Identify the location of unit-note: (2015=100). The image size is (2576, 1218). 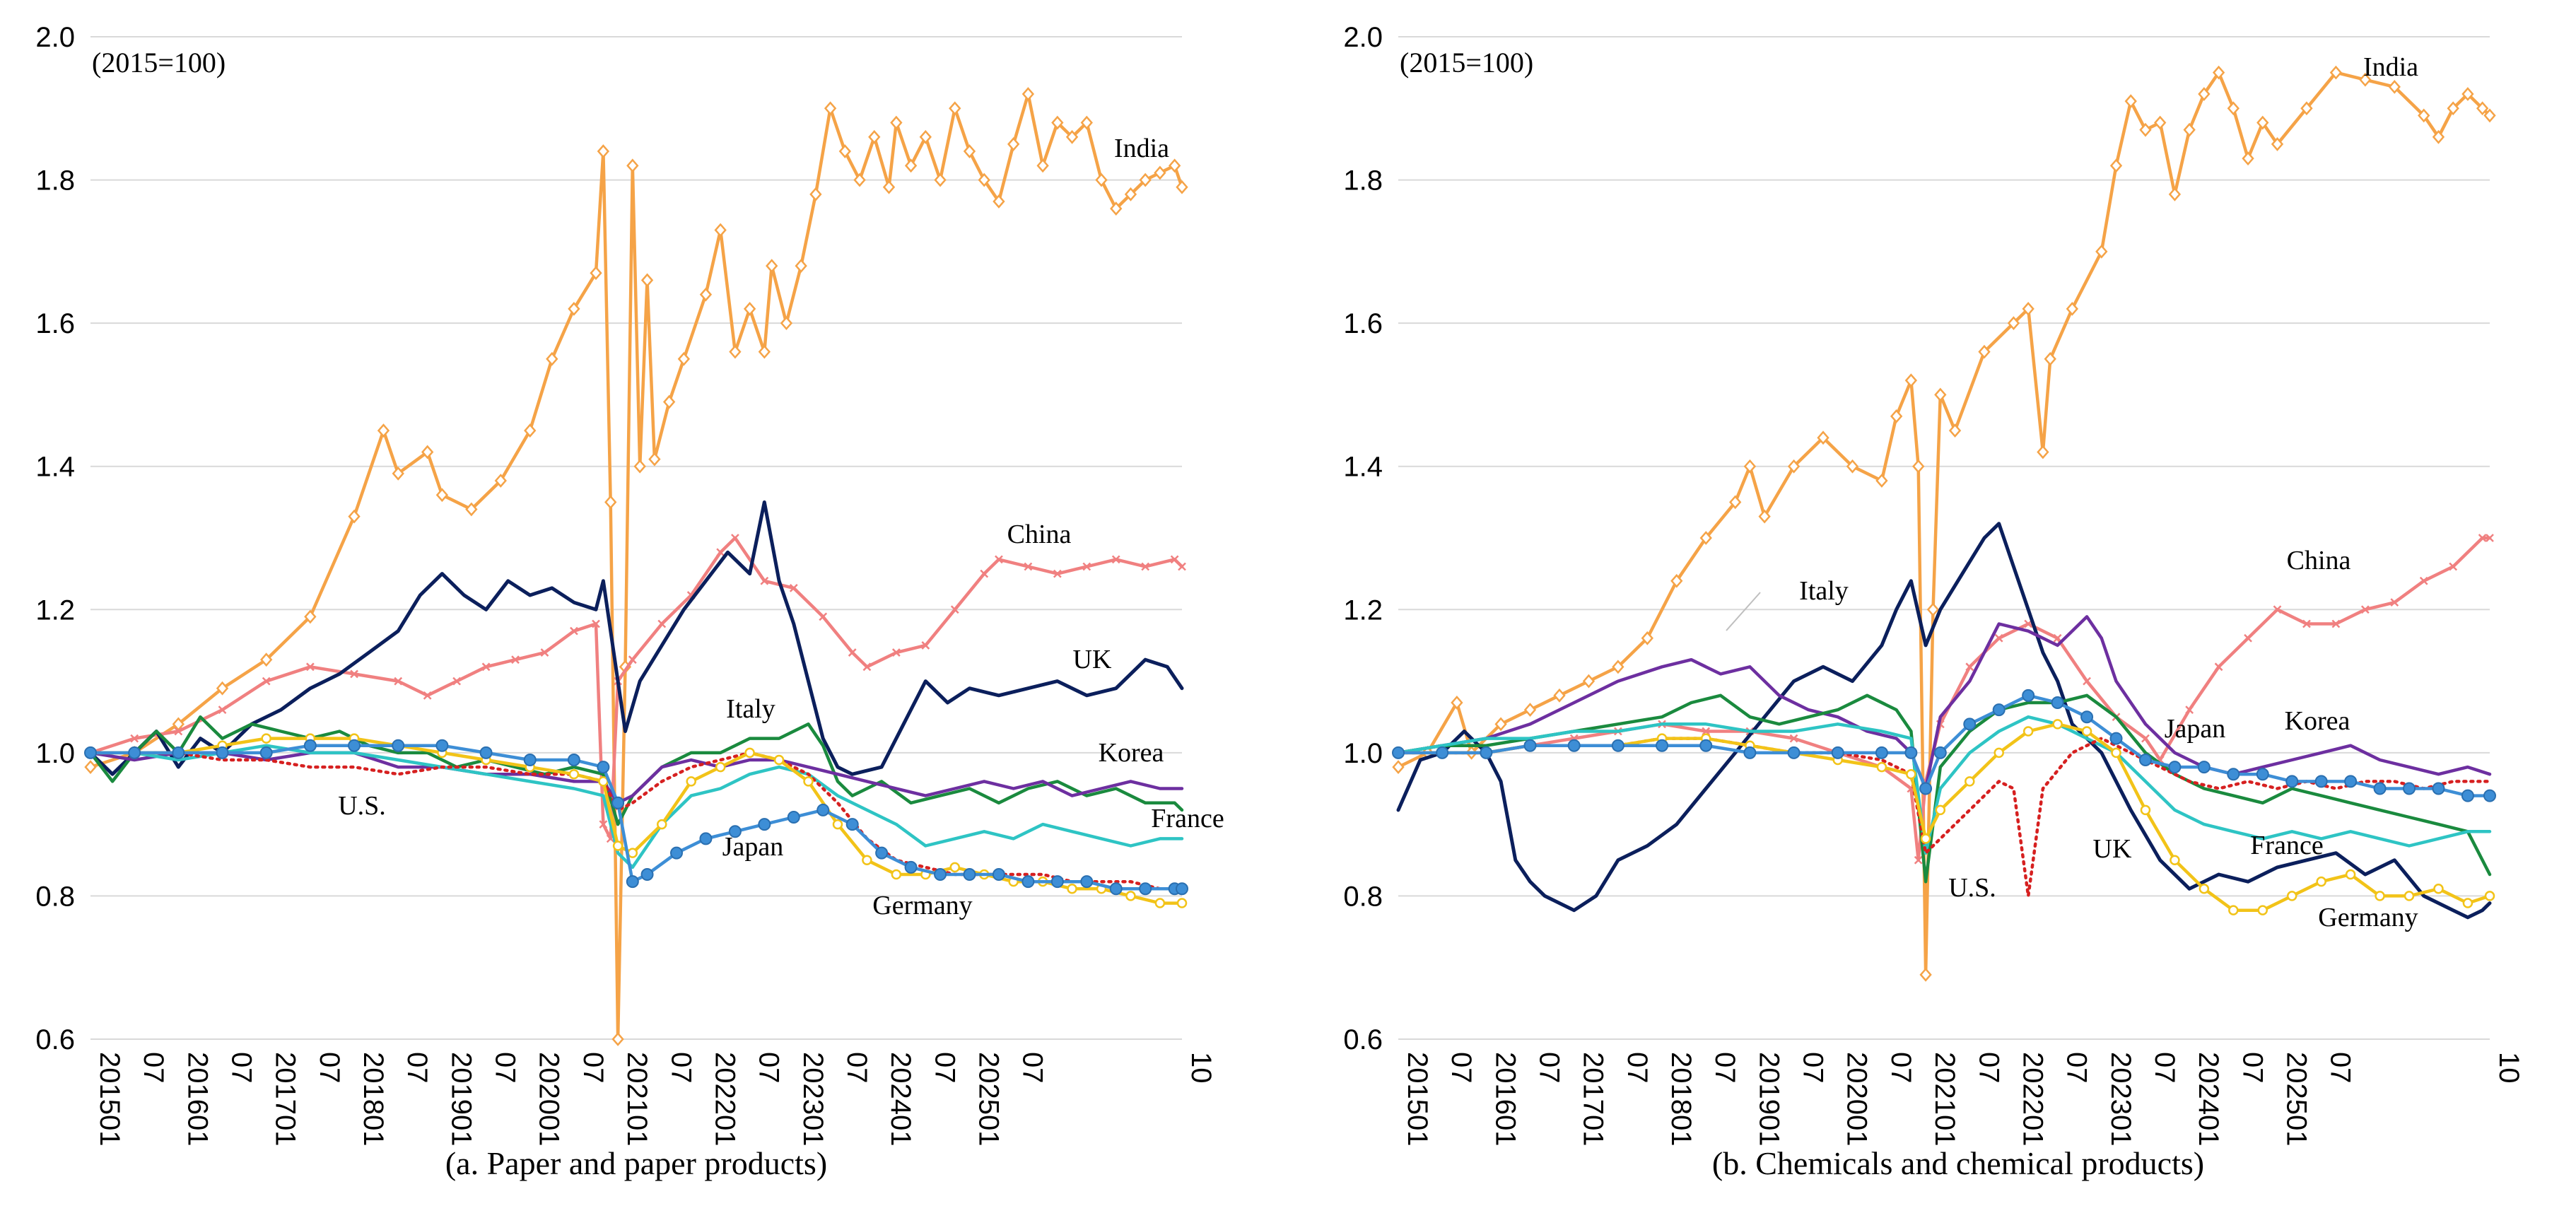
(1466, 63).